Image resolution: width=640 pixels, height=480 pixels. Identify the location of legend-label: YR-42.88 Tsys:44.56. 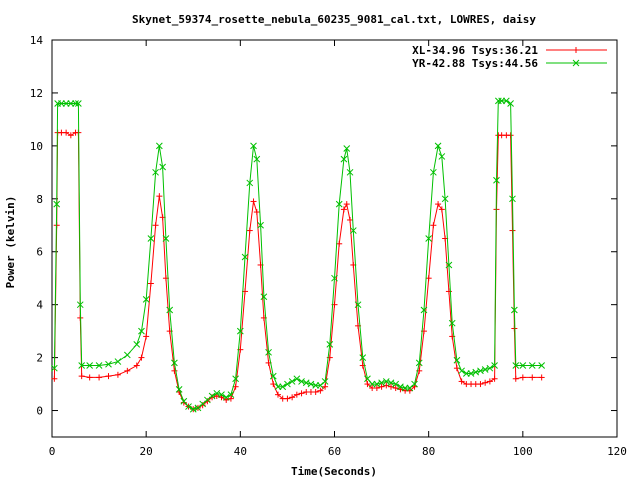
(475, 63).